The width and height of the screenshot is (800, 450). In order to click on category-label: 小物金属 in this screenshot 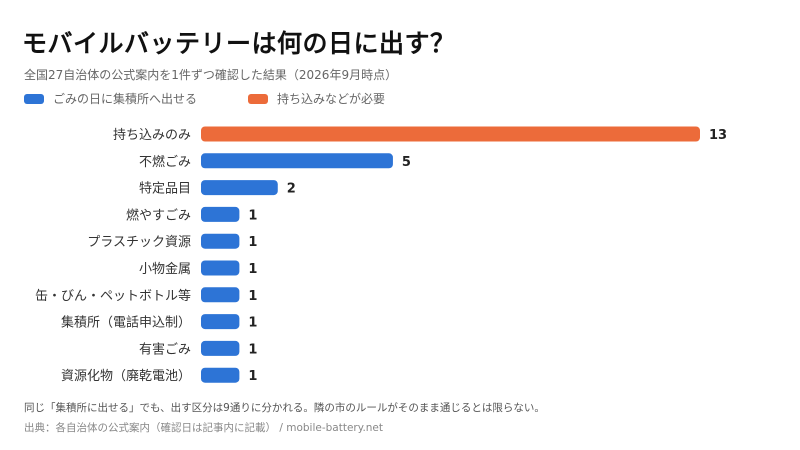, I will do `click(165, 269)`.